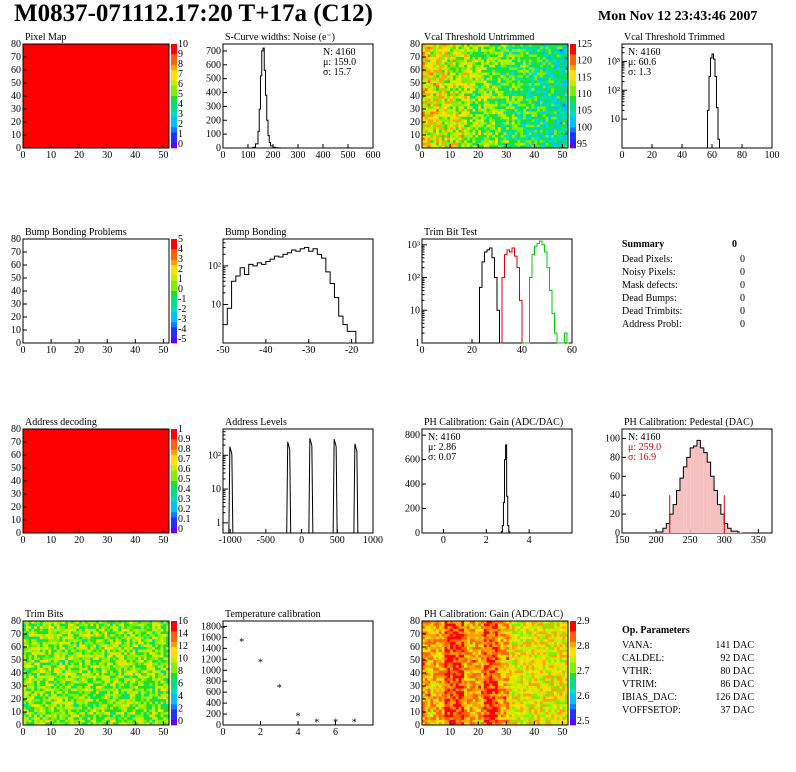 The width and height of the screenshot is (796, 772). I want to click on stats-line: σ: 16.9, so click(642, 457).